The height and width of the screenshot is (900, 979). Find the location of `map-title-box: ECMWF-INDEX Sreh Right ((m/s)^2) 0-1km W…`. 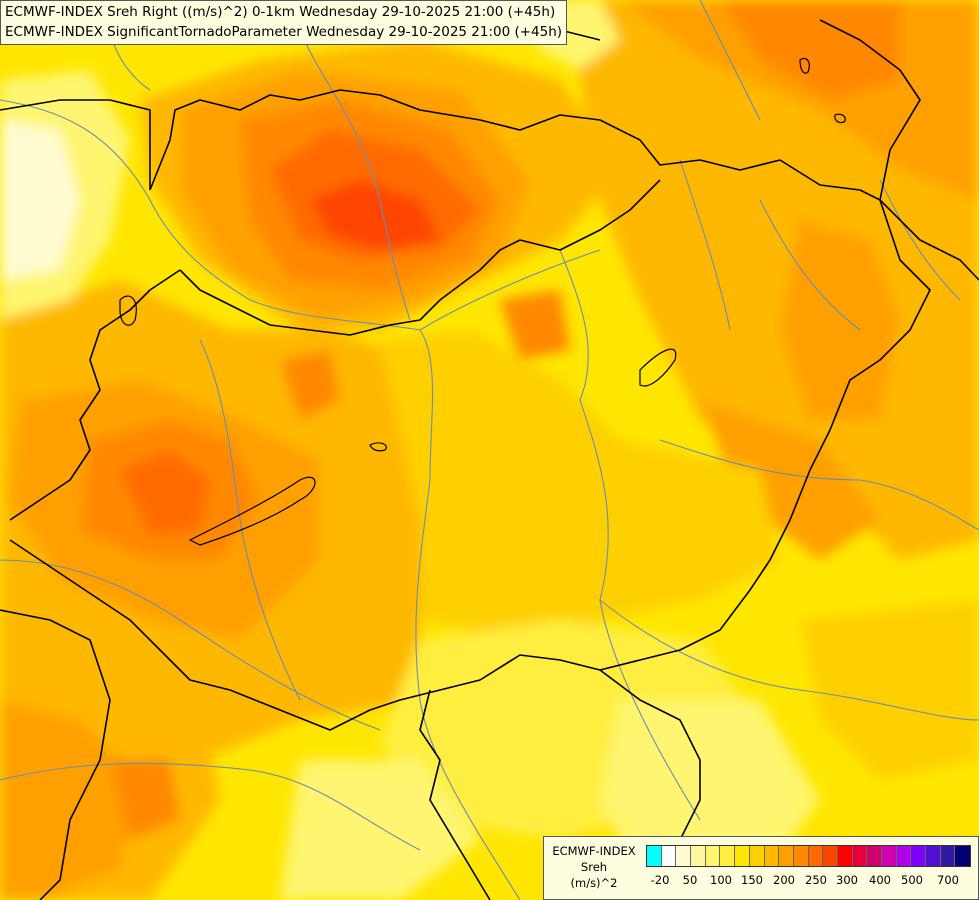

map-title-box: ECMWF-INDEX Sreh Right ((m/s)^2) 0-1km W… is located at coordinates (284, 22).